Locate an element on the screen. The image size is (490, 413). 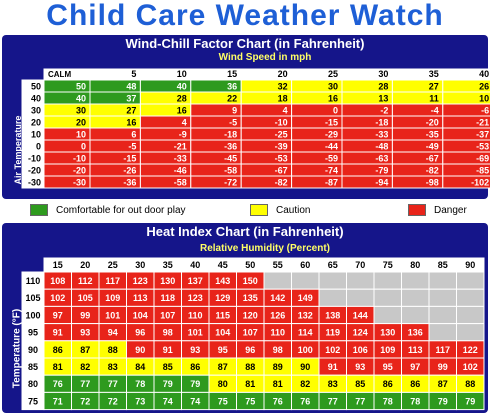
wind-chill-value: -20 is located at coordinates (79, 171).